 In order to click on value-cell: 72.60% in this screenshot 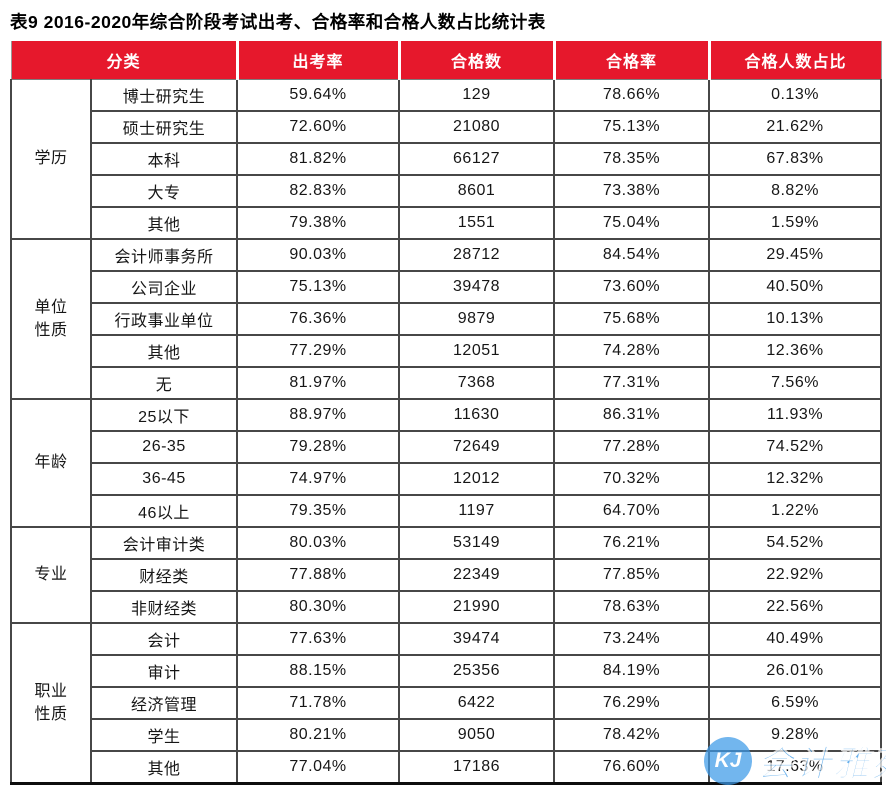, I will do `click(318, 127)`.